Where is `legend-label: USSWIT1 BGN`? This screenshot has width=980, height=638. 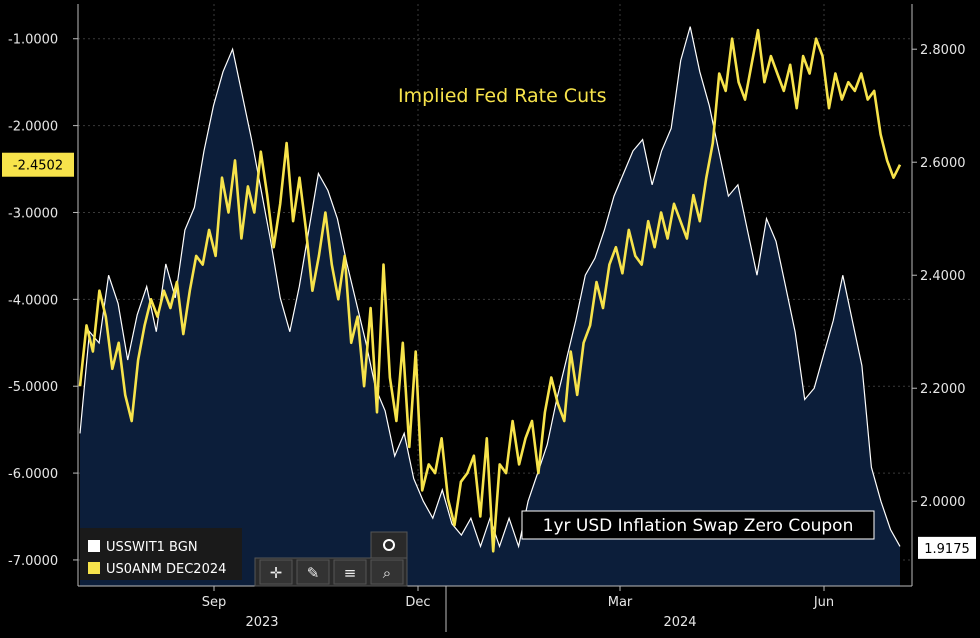
legend-label: USSWIT1 BGN is located at coordinates (152, 547).